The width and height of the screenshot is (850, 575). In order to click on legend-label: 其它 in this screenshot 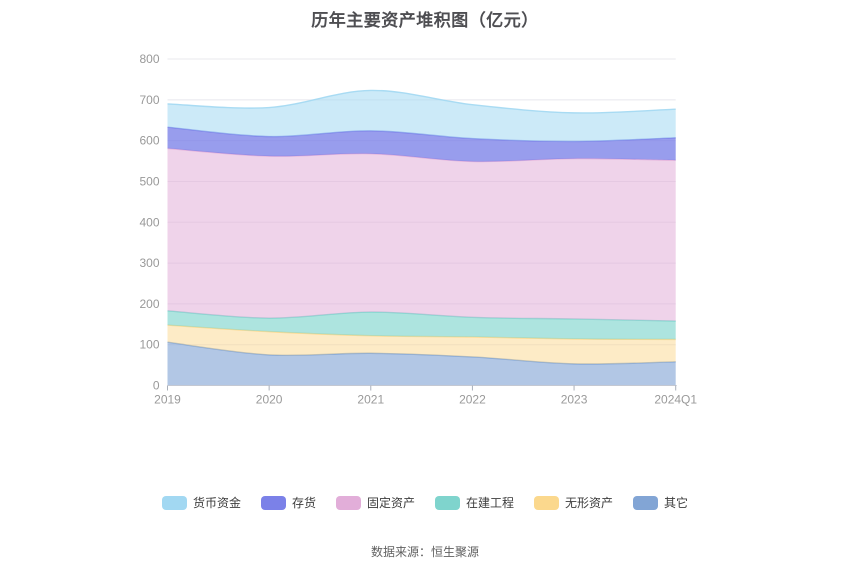, I will do `click(676, 503)`.